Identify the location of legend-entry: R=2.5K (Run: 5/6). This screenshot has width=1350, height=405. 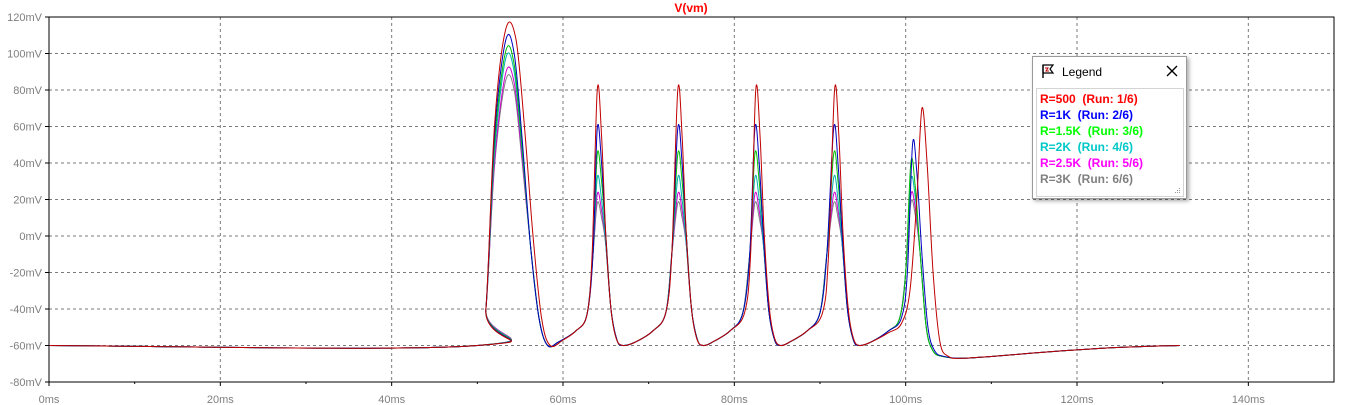
(1092, 163).